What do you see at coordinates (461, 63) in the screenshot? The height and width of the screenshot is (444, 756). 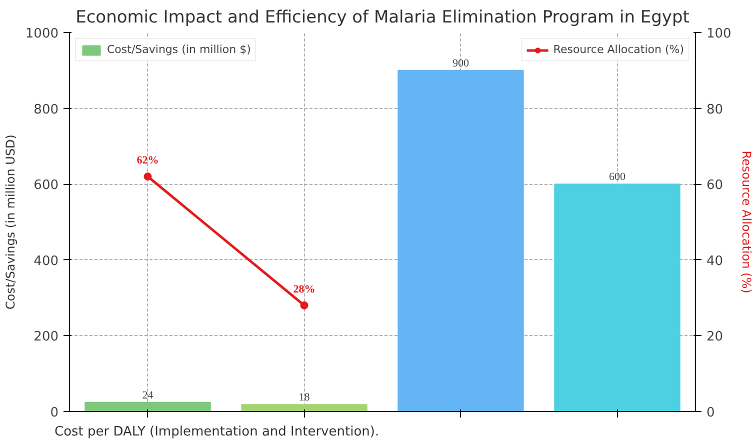 I see `data-label: 900` at bounding box center [461, 63].